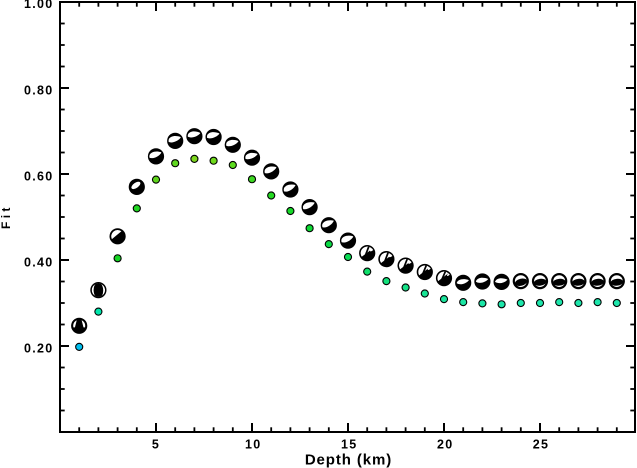  What do you see at coordinates (39, 348) in the screenshot?
I see `svg-text: 0.20` at bounding box center [39, 348].